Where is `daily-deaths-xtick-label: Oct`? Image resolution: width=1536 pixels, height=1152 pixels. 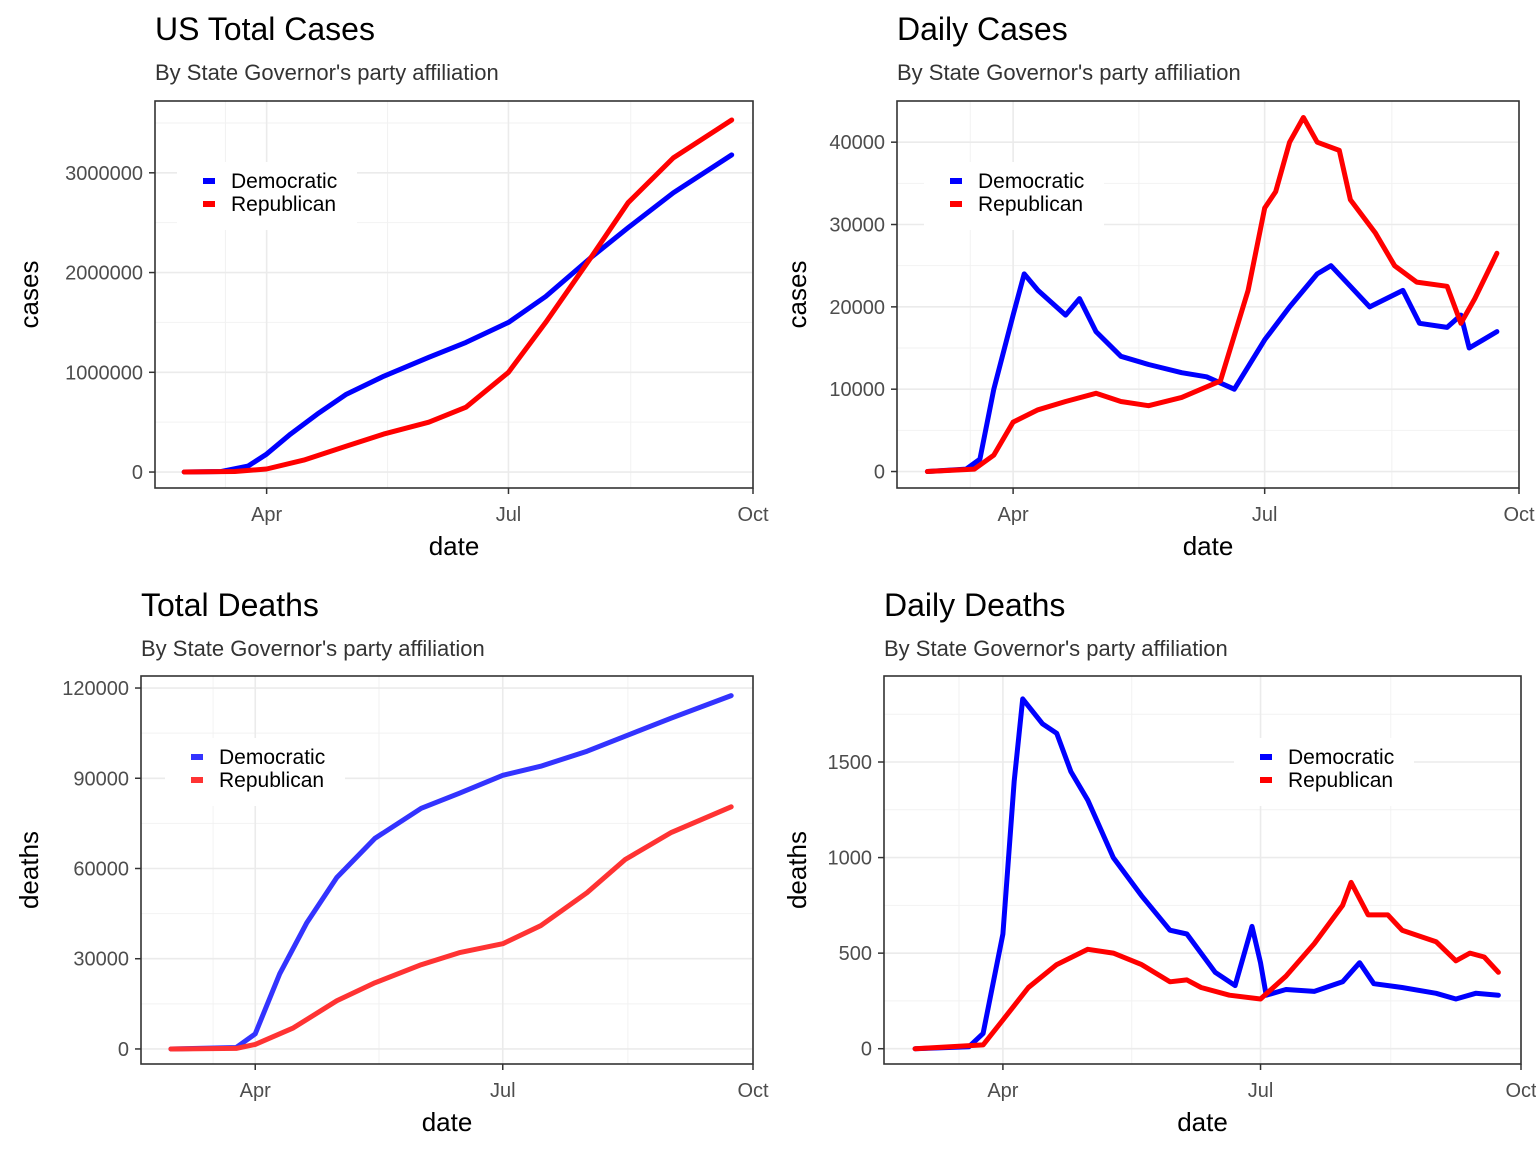 daily-deaths-xtick-label: Oct is located at coordinates (1520, 1091).